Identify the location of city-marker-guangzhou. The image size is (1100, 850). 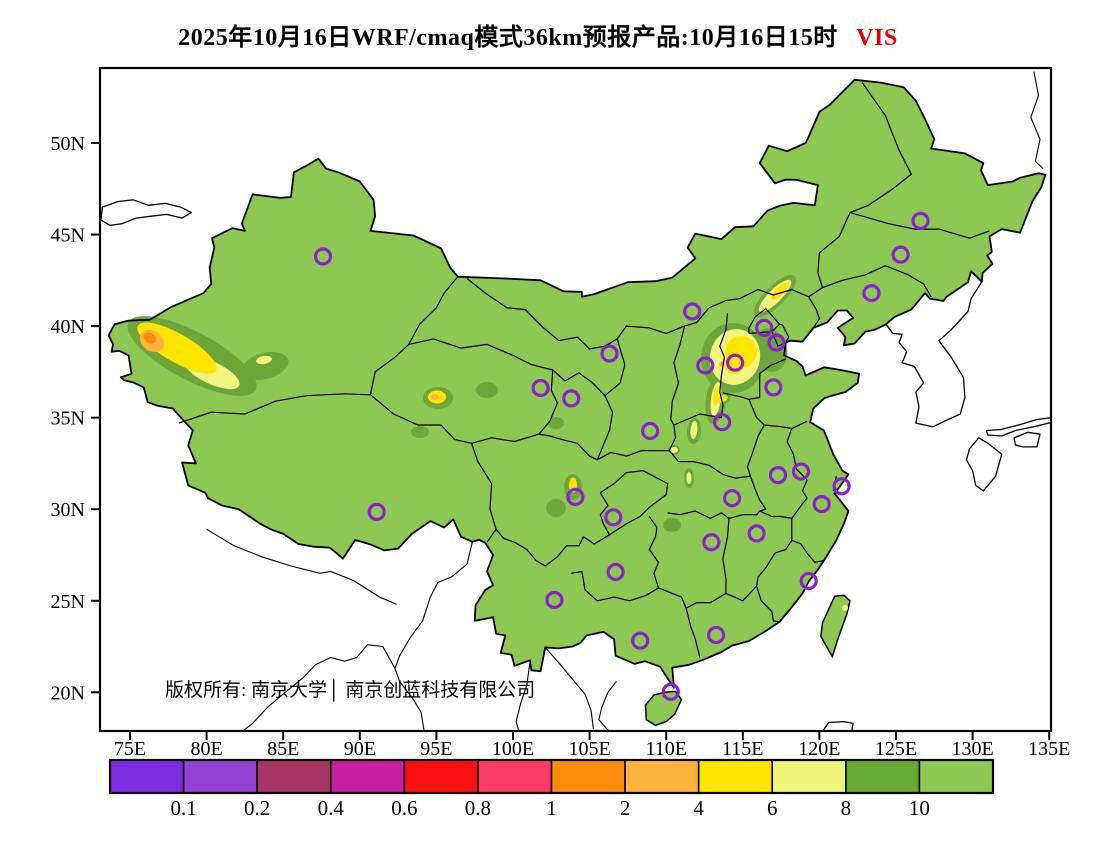
(716, 635).